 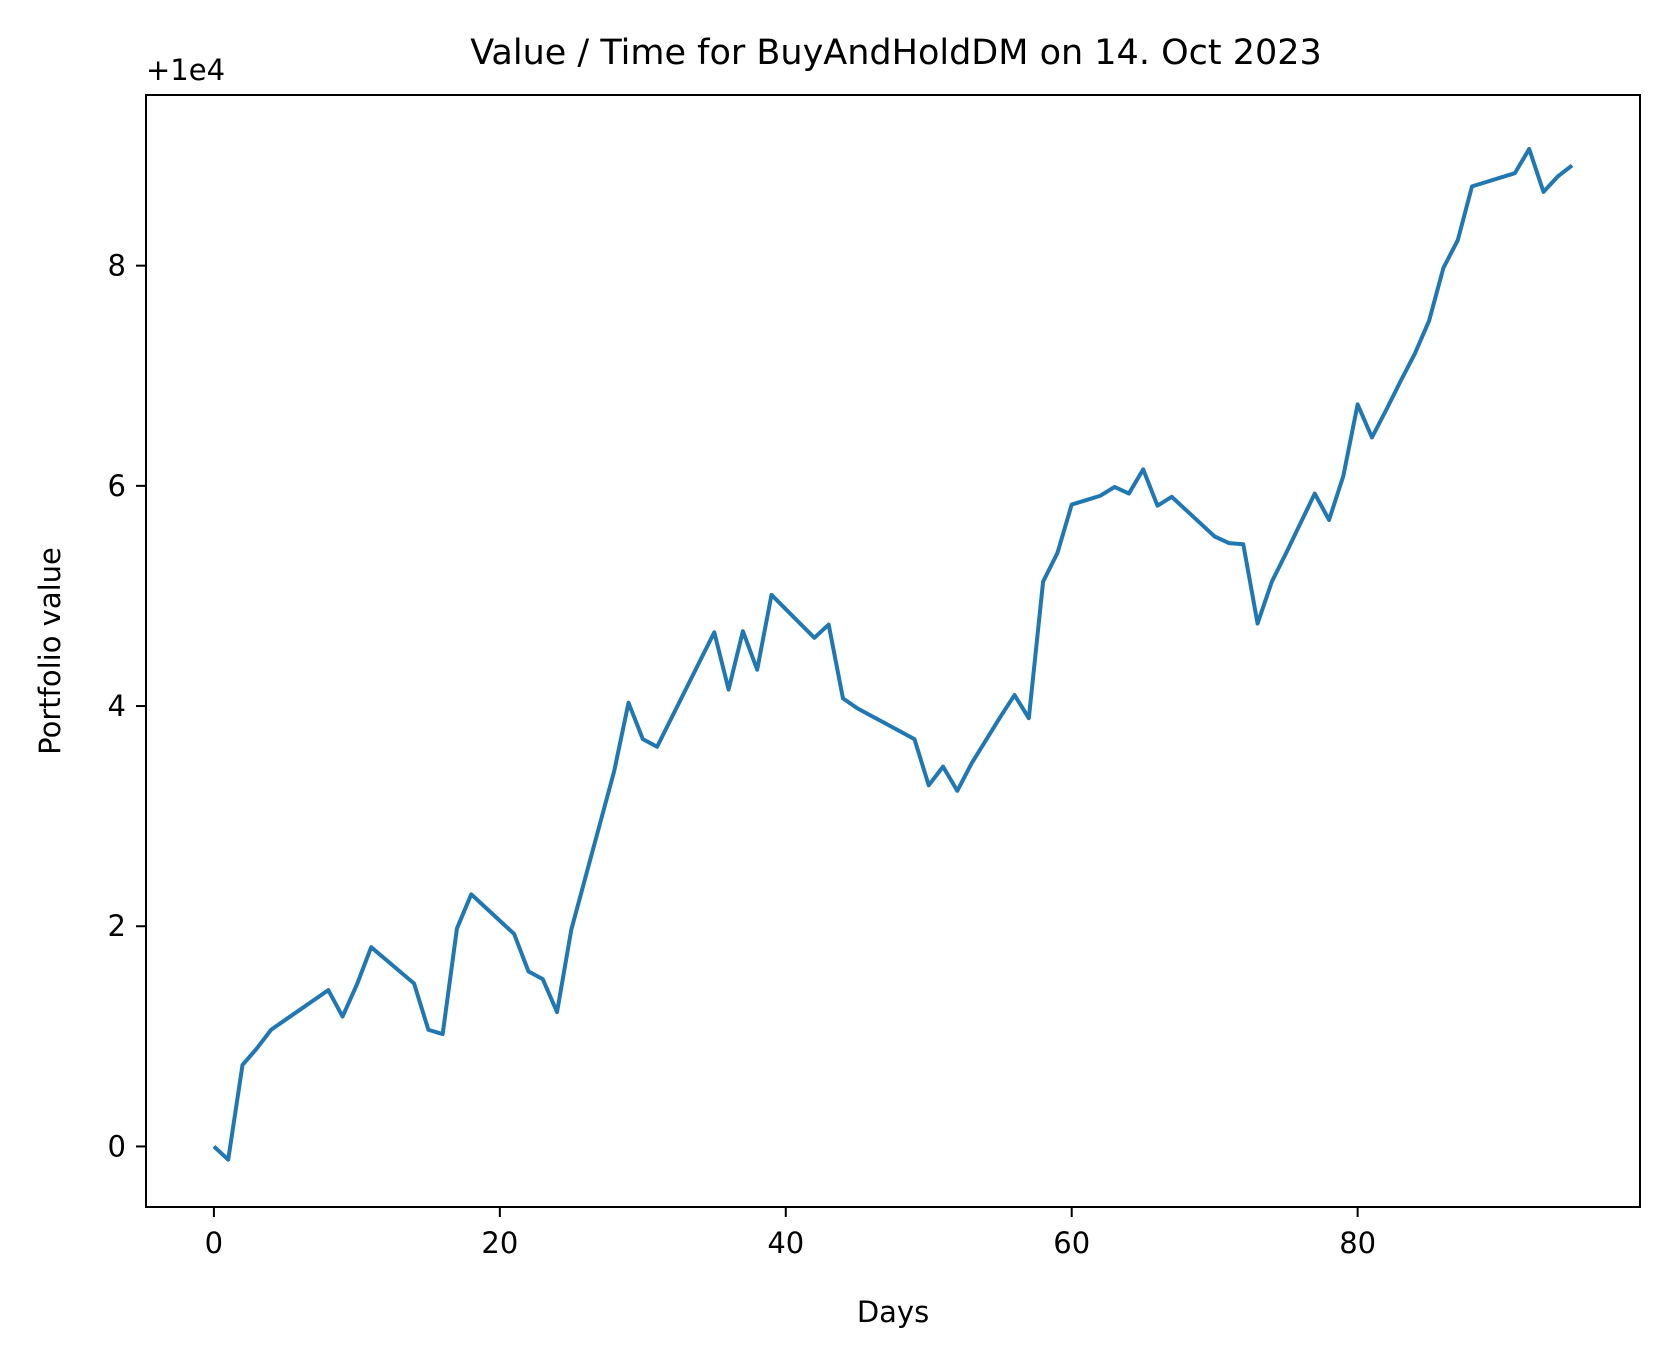 What do you see at coordinates (185, 70) in the screenshot?
I see `y-offset-label: +1e4` at bounding box center [185, 70].